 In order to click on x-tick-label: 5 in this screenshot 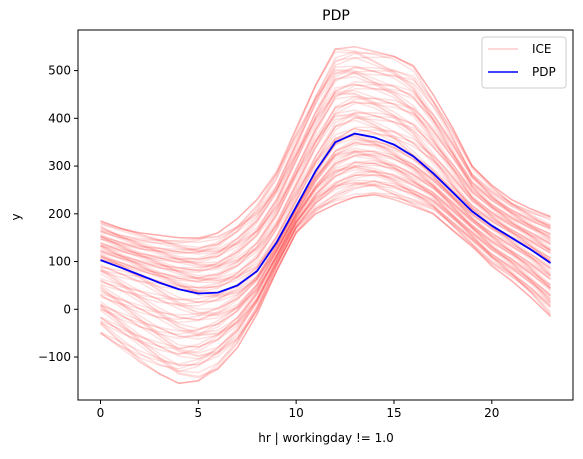, I will do `click(199, 413)`.